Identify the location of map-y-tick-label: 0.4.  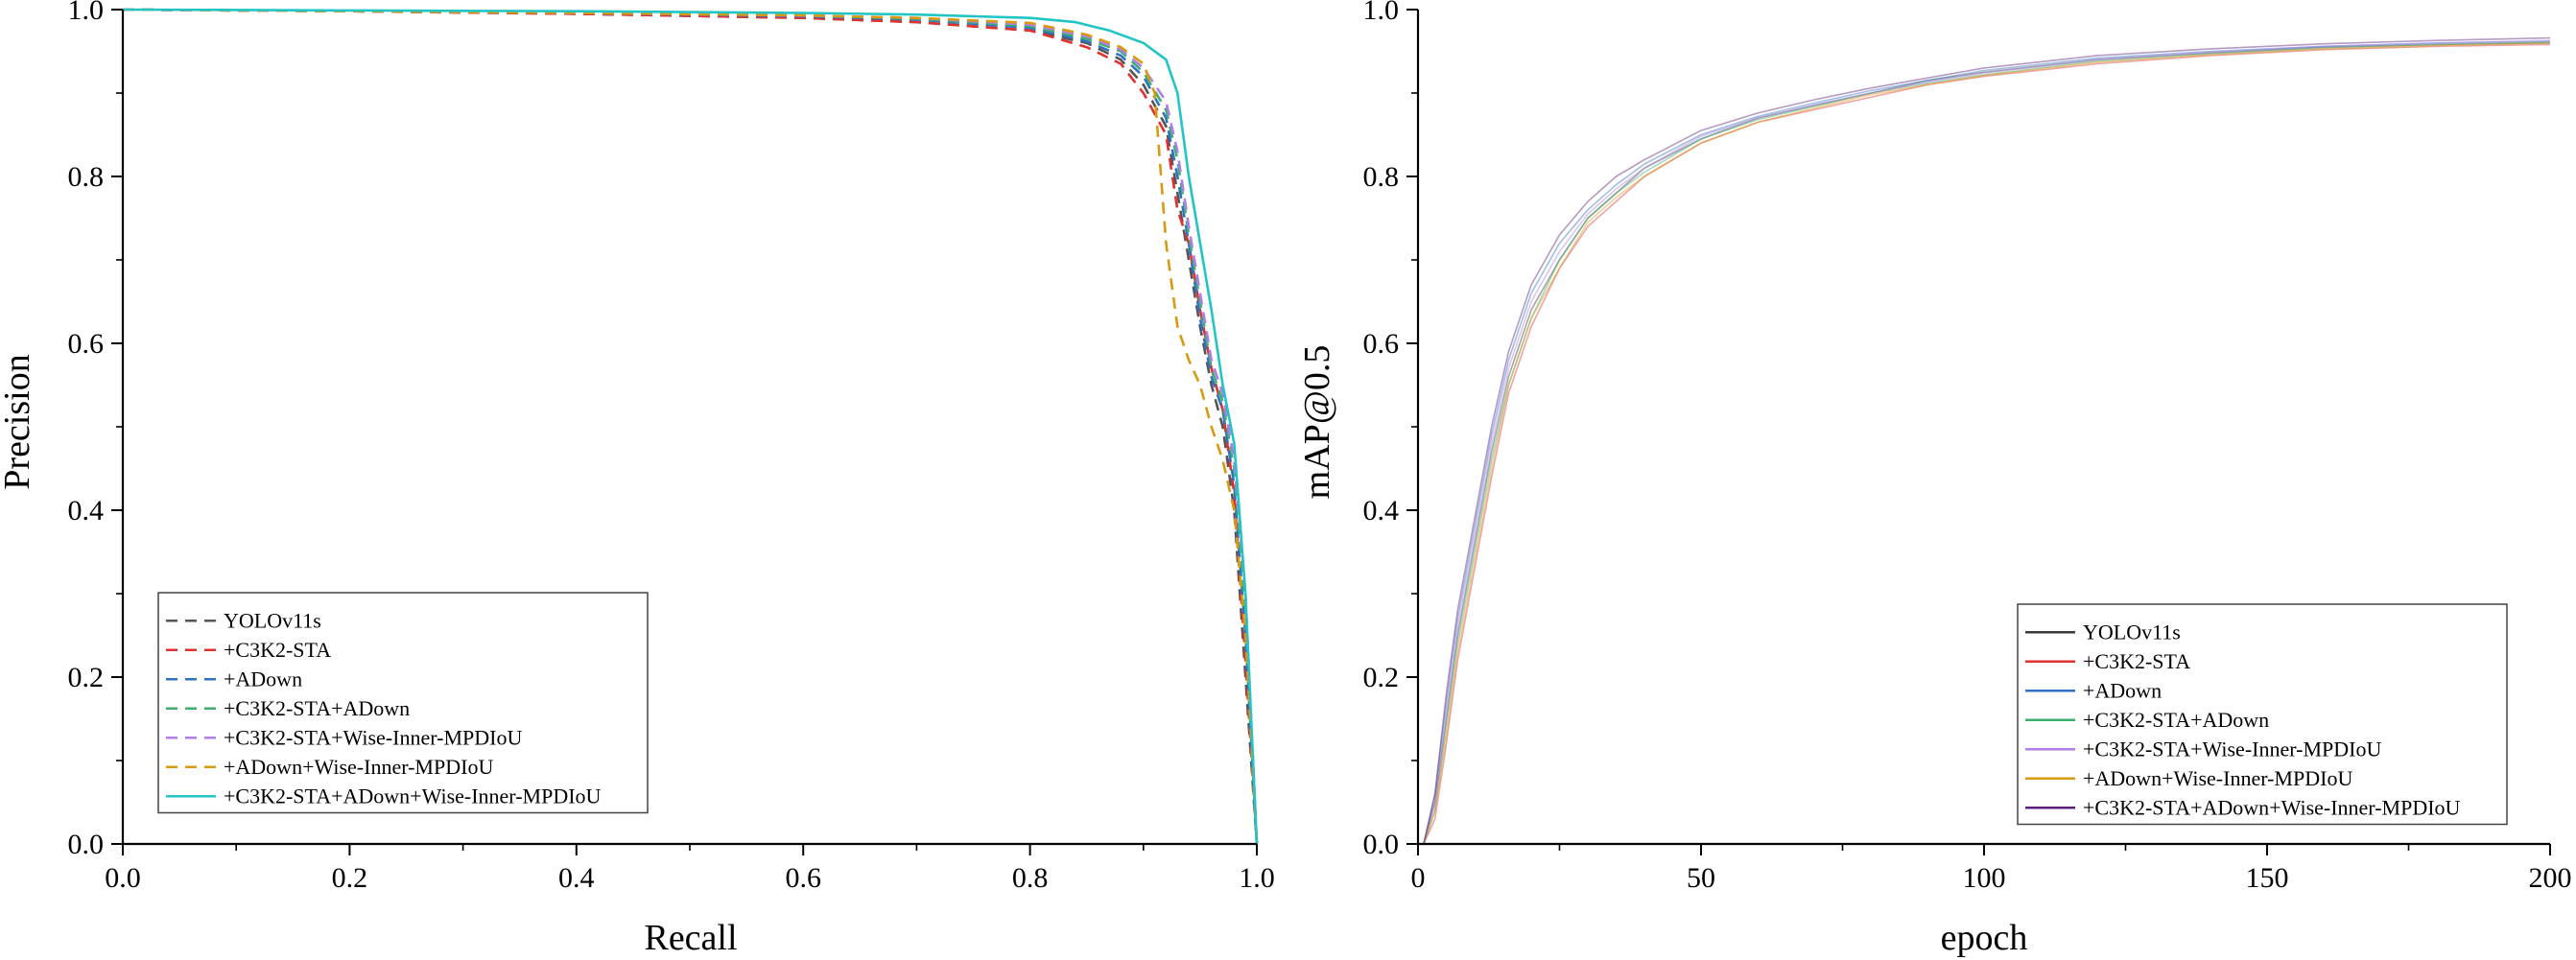
(1381, 511).